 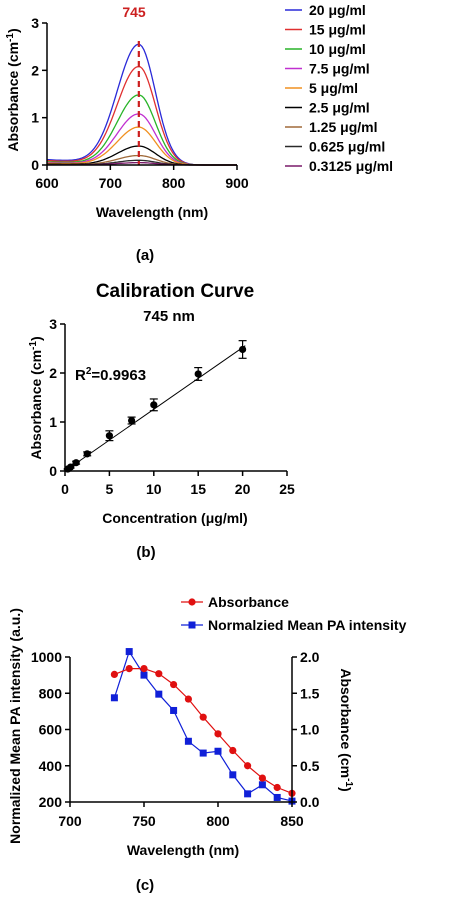 What do you see at coordinates (339, 108) in the screenshot?
I see `legend-entry-label: 2.5 μg/ml` at bounding box center [339, 108].